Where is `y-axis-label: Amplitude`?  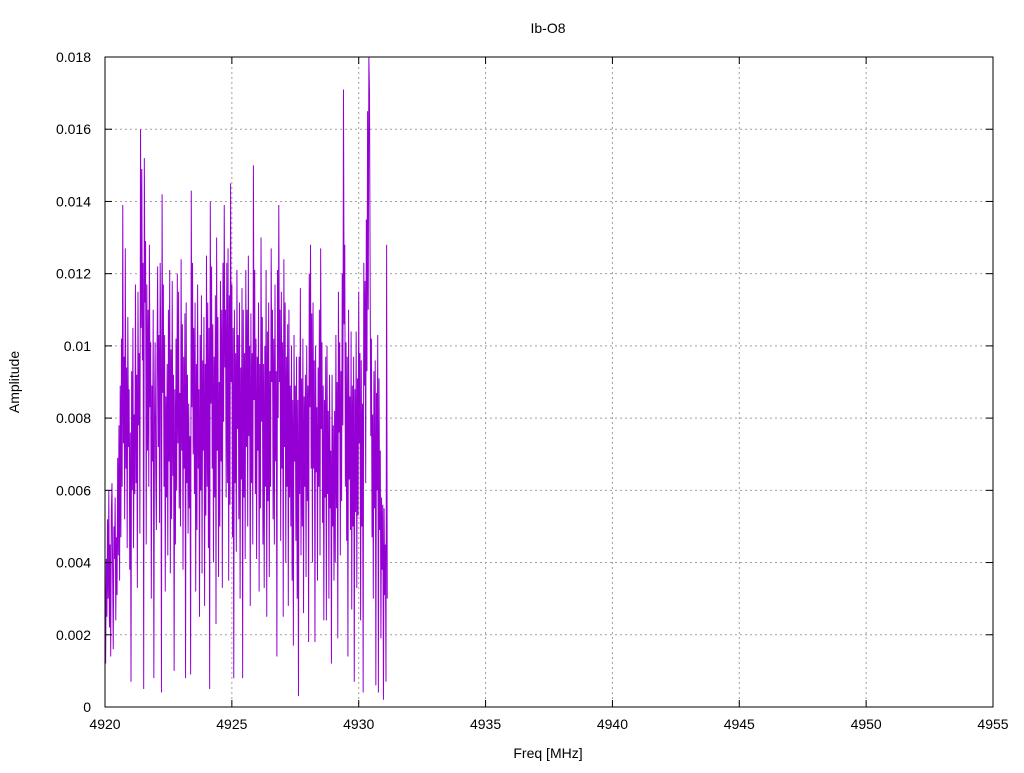
y-axis-label: Amplitude is located at coordinates (14, 382).